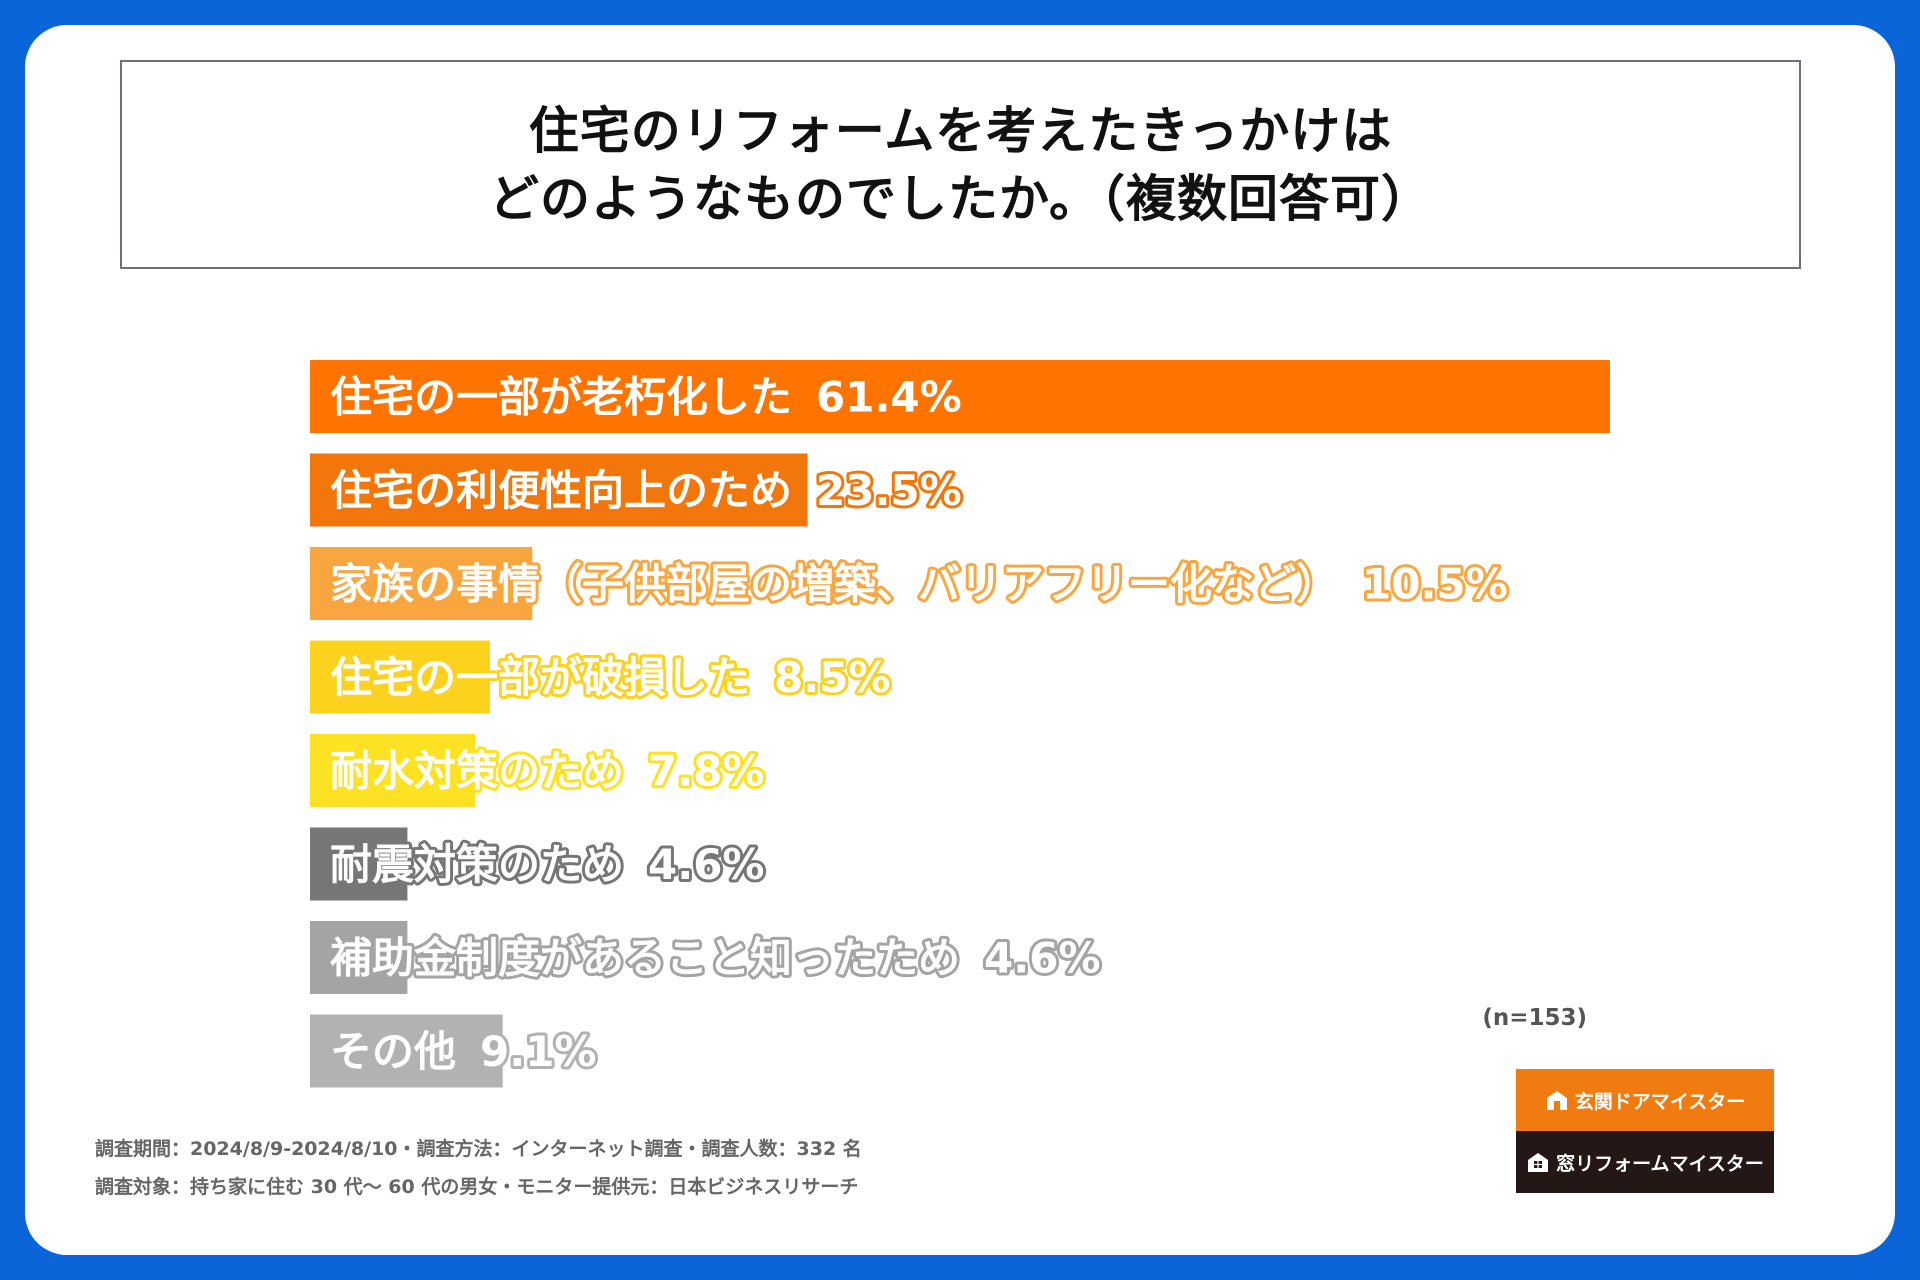 This screenshot has height=1280, width=1920. I want to click on bar-label: 補助金制度があること知ったため 4.6%, so click(715, 958).